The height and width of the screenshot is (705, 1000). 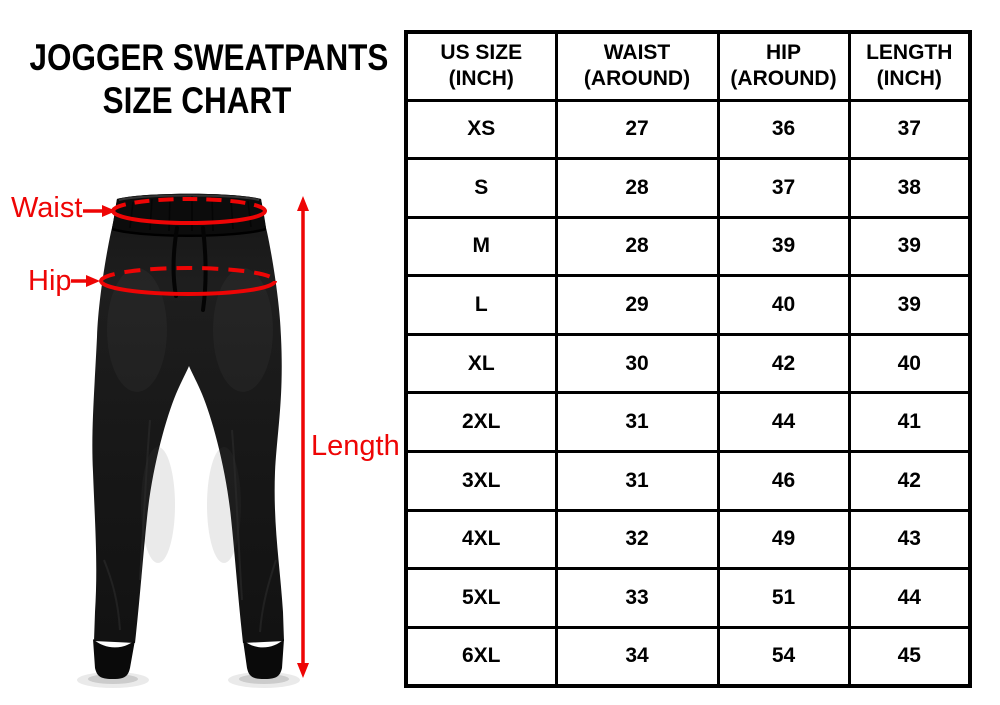 What do you see at coordinates (909, 129) in the screenshot?
I see `length-cell: 37` at bounding box center [909, 129].